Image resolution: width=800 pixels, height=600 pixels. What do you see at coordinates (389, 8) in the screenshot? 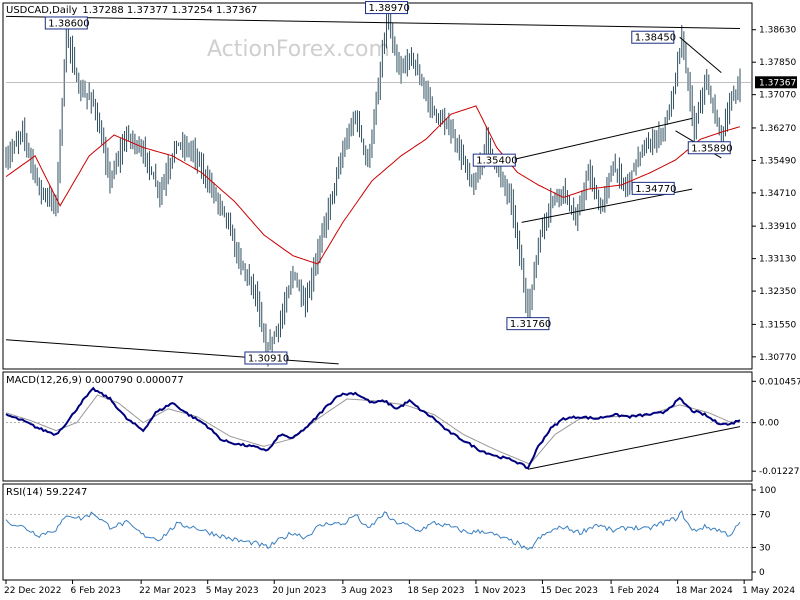
I see `price-annotation-label: 1.38970` at bounding box center [389, 8].